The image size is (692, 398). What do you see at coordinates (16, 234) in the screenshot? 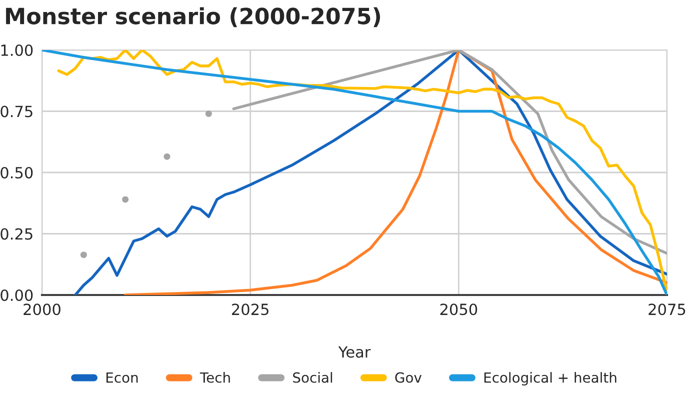
I see `y-tick-label: 0.25` at bounding box center [16, 234].